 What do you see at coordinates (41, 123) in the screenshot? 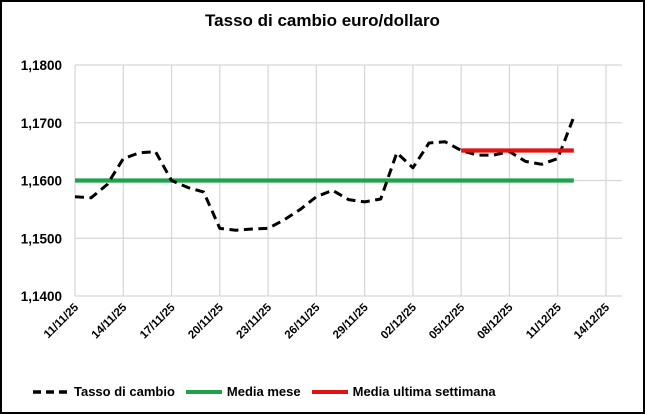
I see `y-tick-label: 1,1700` at bounding box center [41, 123].